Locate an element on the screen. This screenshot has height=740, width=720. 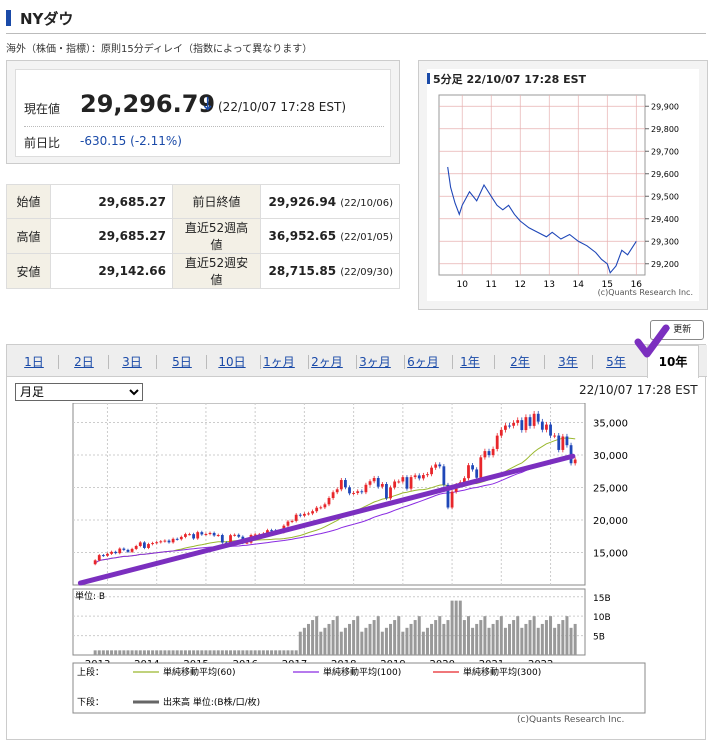
legend-ma100: 単純移動平均(100) is located at coordinates (362, 672).